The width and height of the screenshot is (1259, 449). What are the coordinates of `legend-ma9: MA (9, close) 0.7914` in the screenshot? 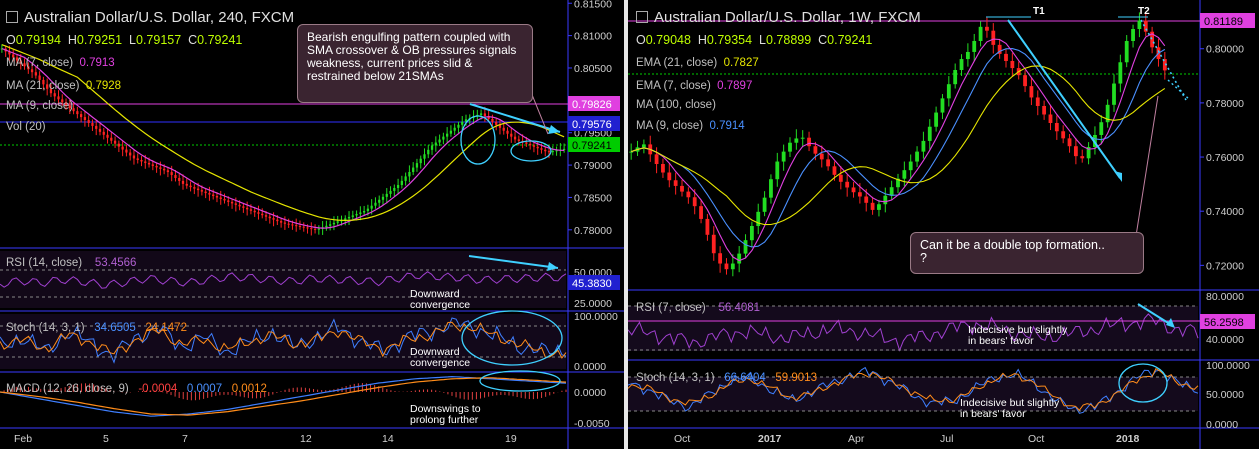 It's located at (690, 126).